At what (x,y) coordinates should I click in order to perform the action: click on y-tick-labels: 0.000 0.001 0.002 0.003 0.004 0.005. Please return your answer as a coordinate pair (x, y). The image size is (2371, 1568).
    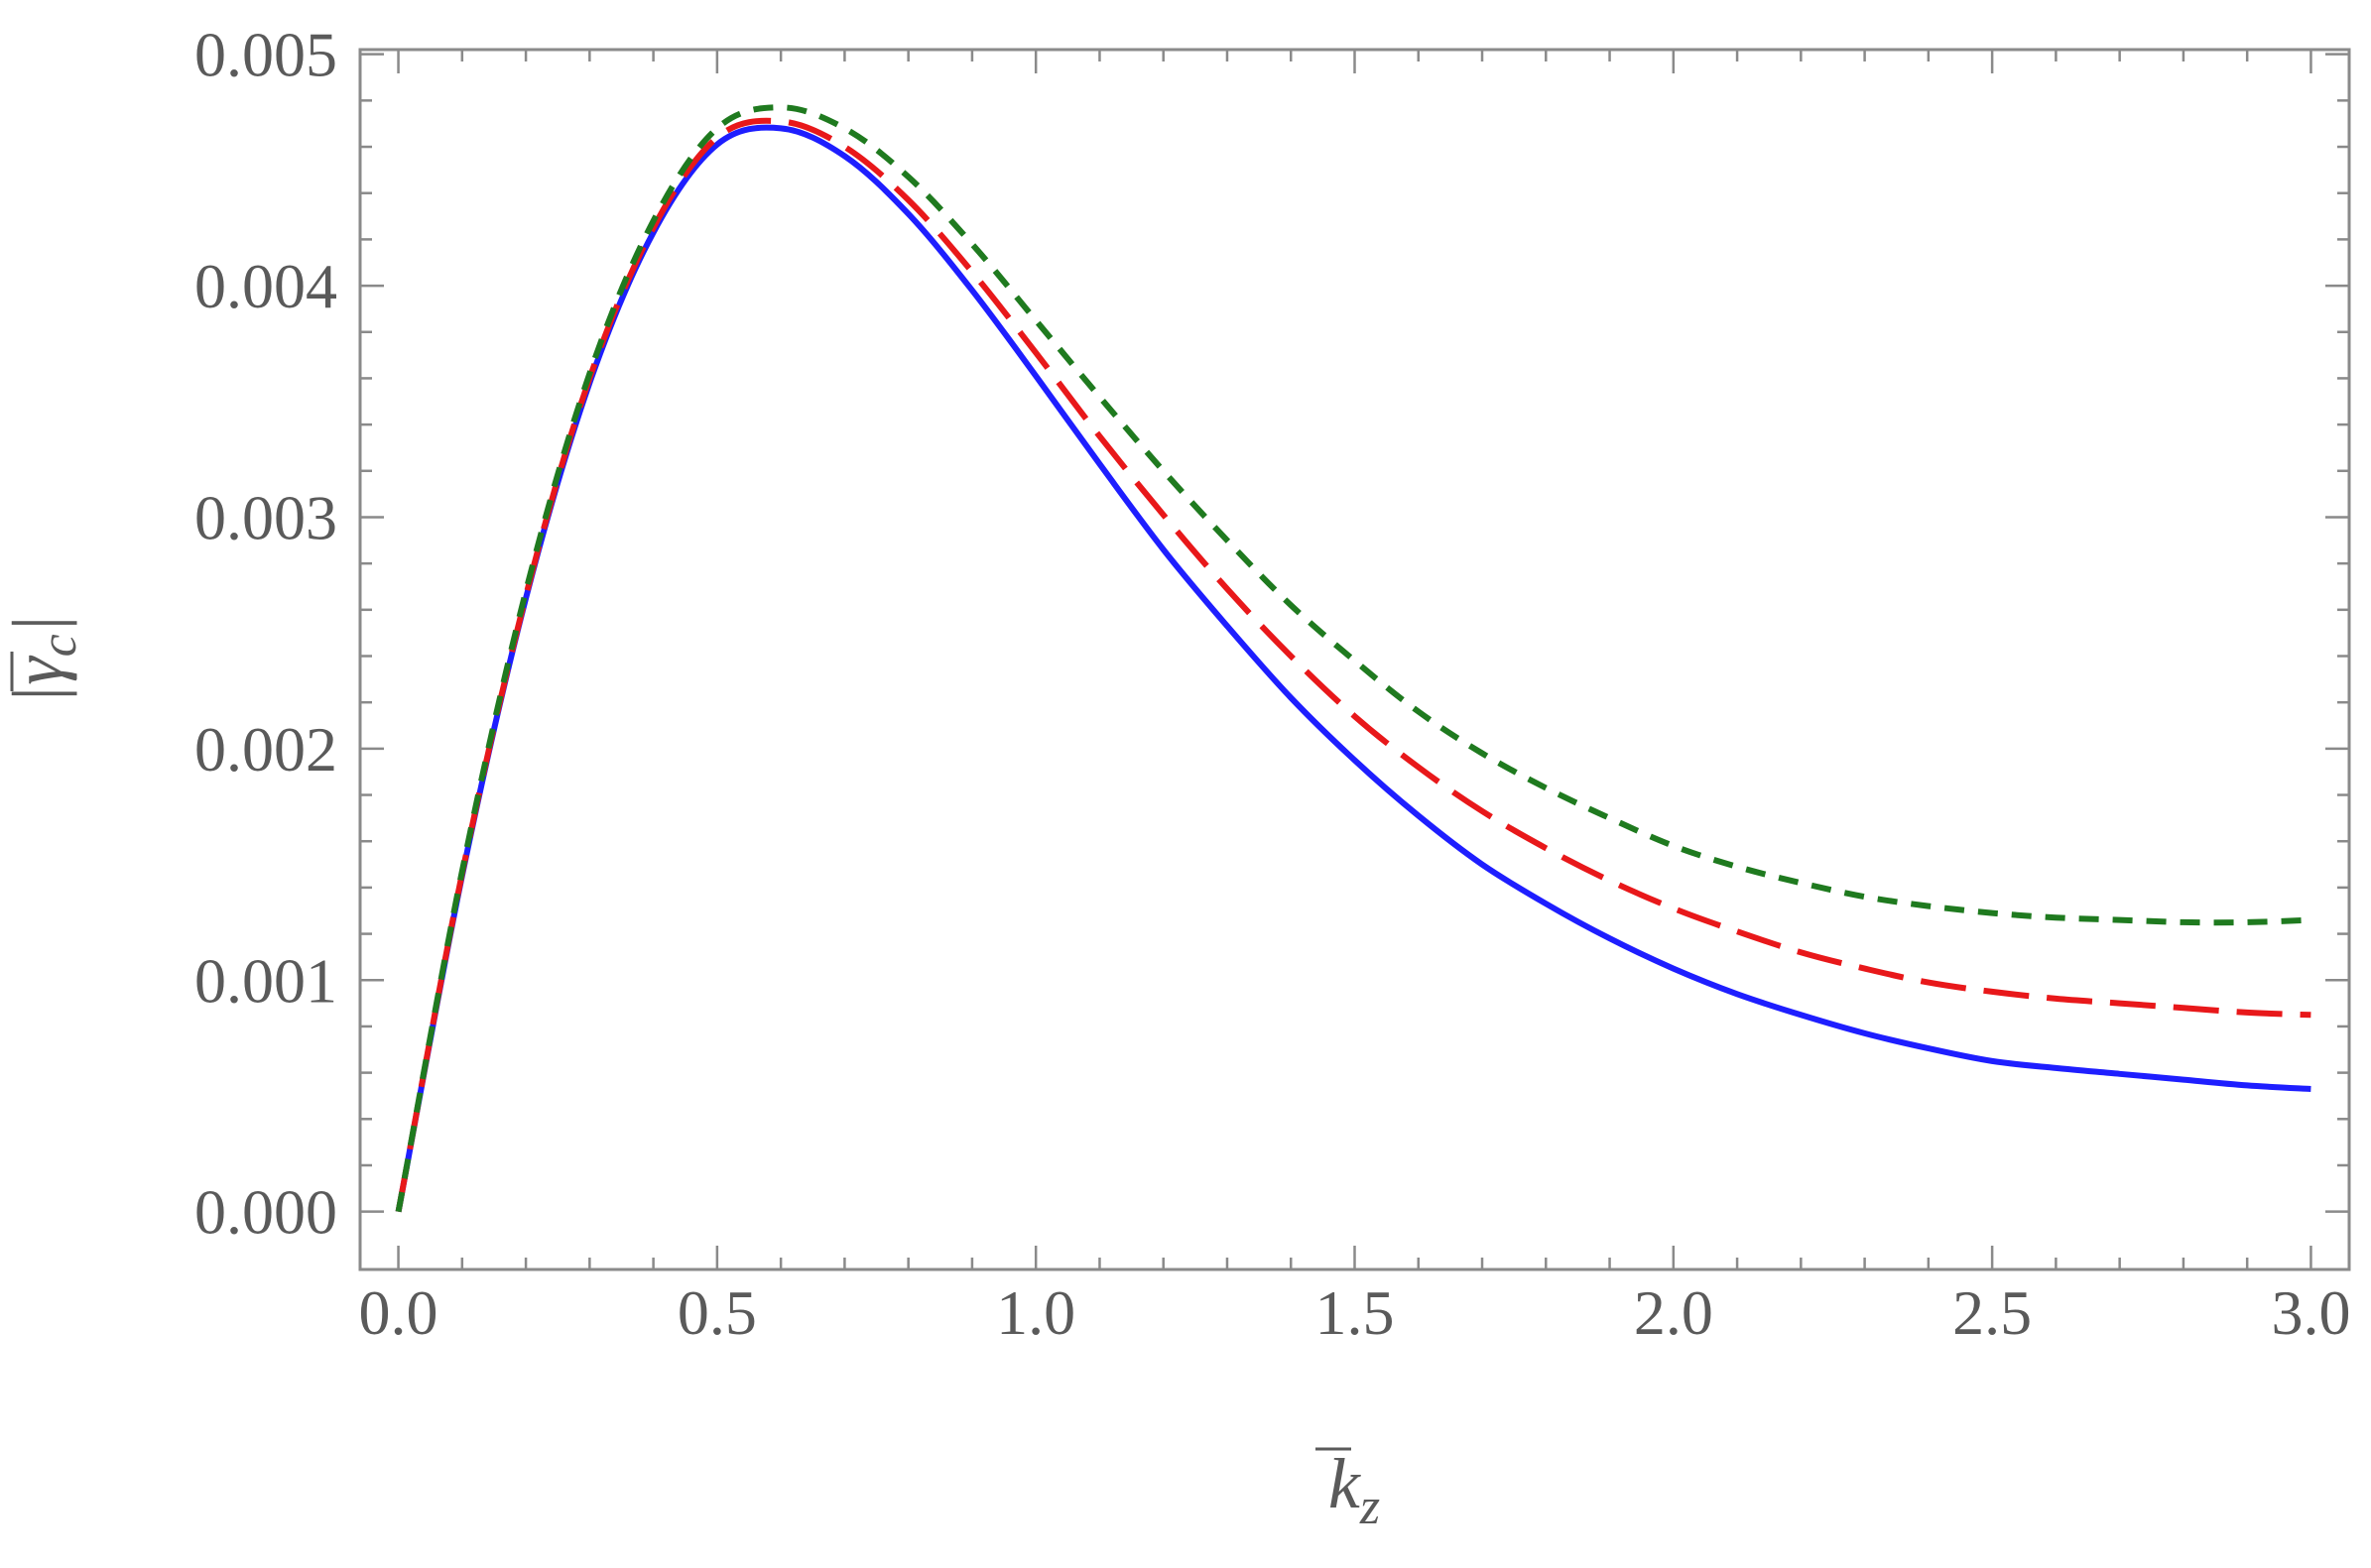
    Looking at the image, I should click on (265, 634).